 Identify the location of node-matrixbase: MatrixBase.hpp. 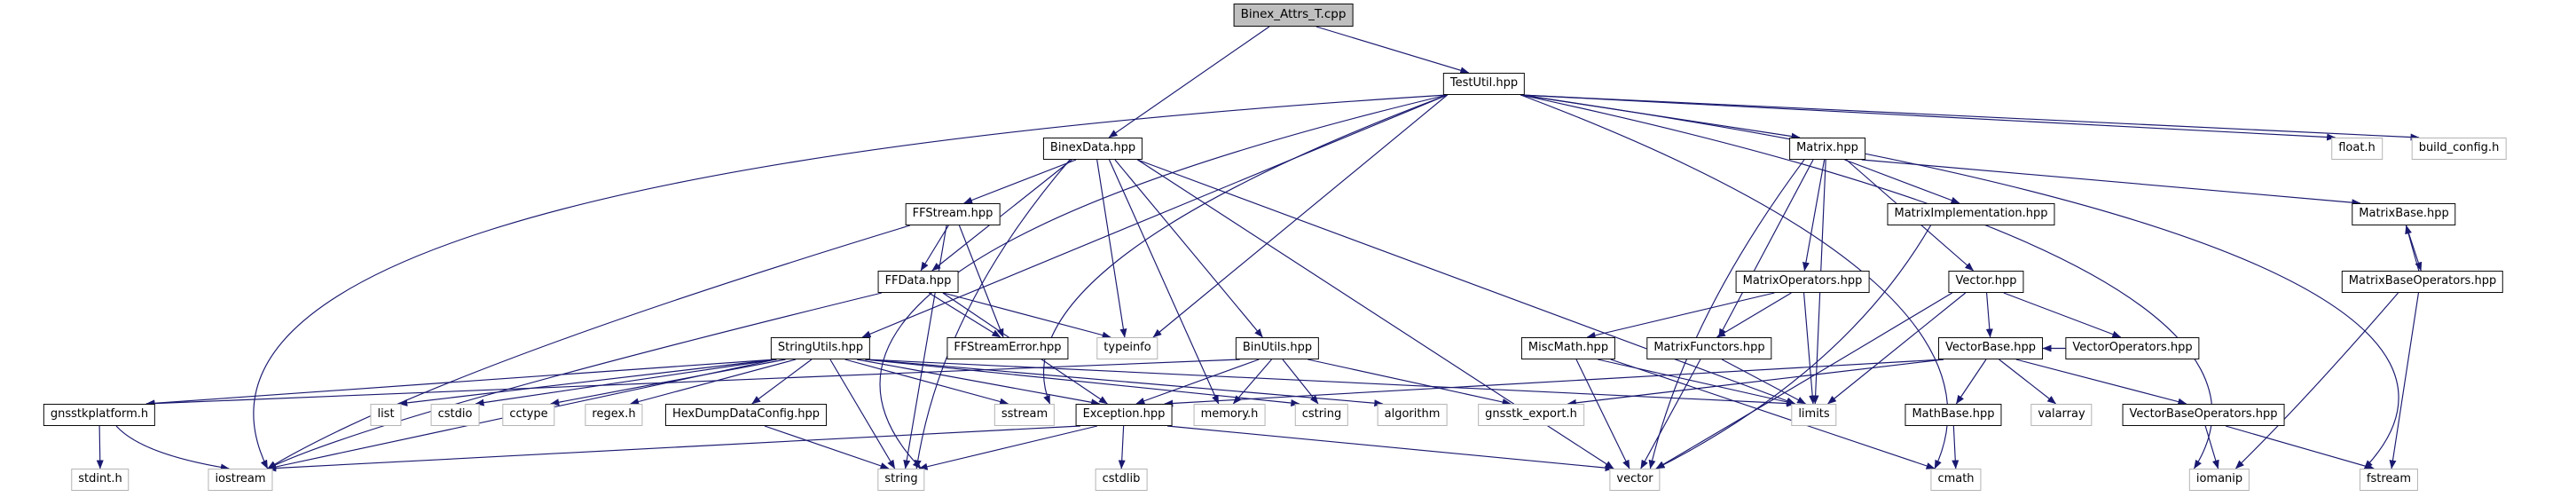
(2404, 214).